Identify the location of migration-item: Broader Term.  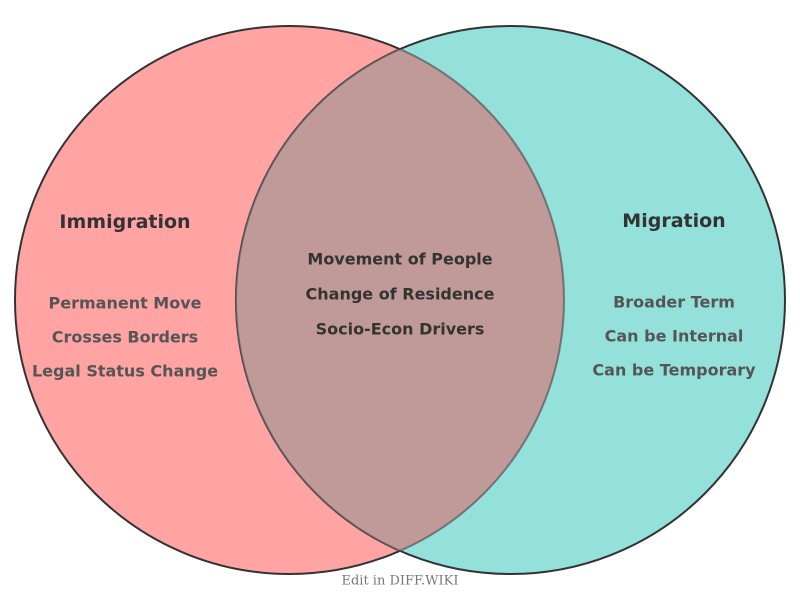
(674, 302).